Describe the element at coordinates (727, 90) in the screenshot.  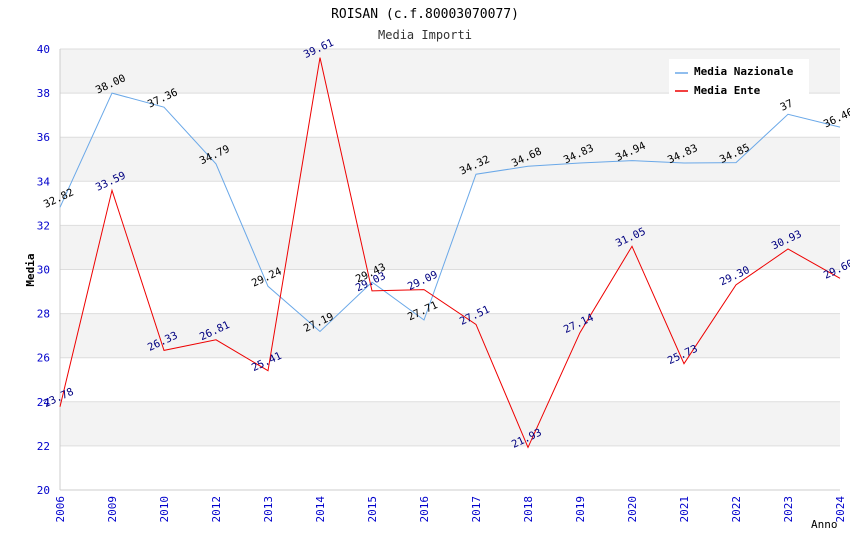
I see `legend-label-media-ente: Media Ente` at that location.